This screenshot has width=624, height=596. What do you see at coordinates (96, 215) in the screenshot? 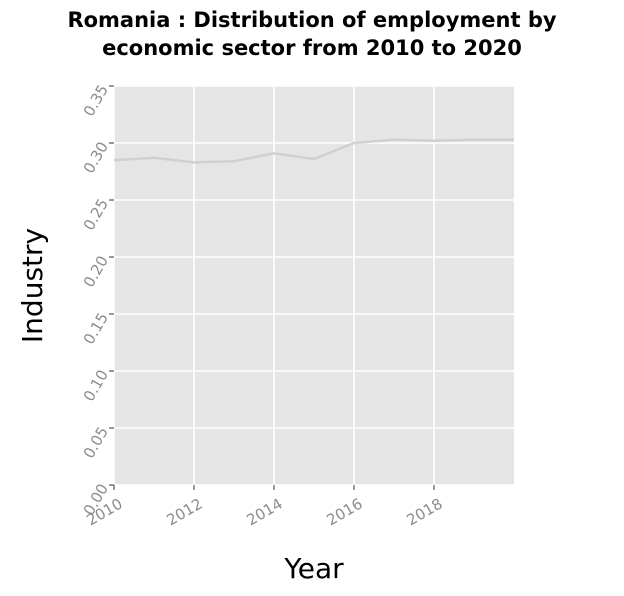
I see `y-tick-label: 0.25` at bounding box center [96, 215].